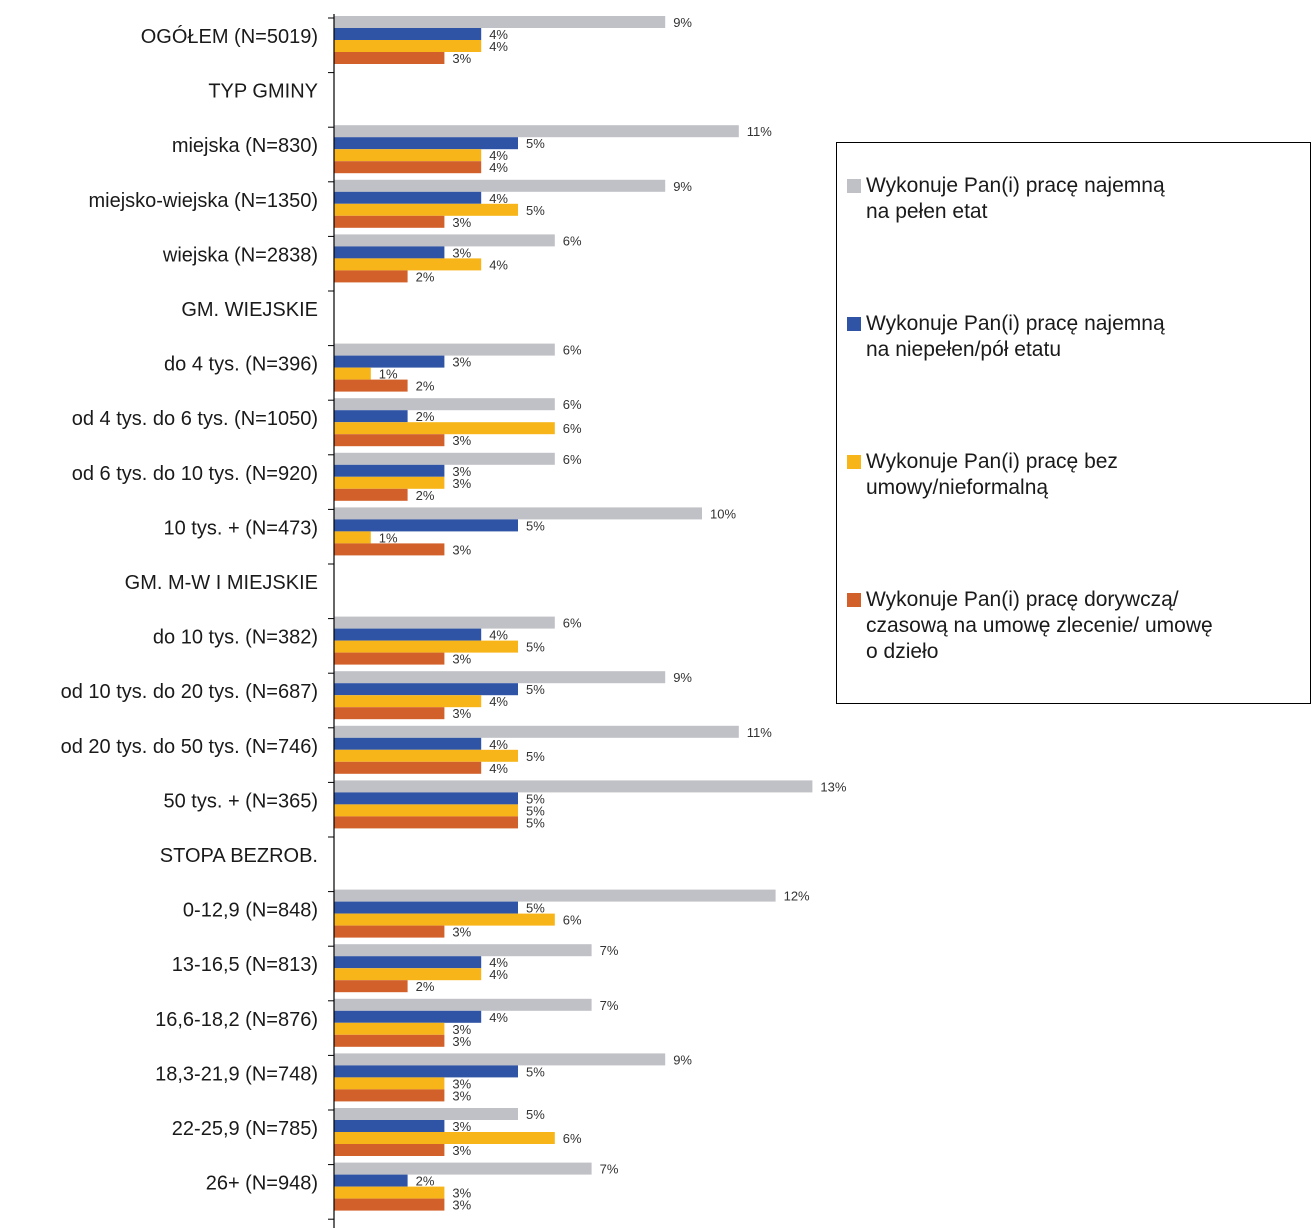  I want to click on category-label: miejska (N=830), so click(245, 146).